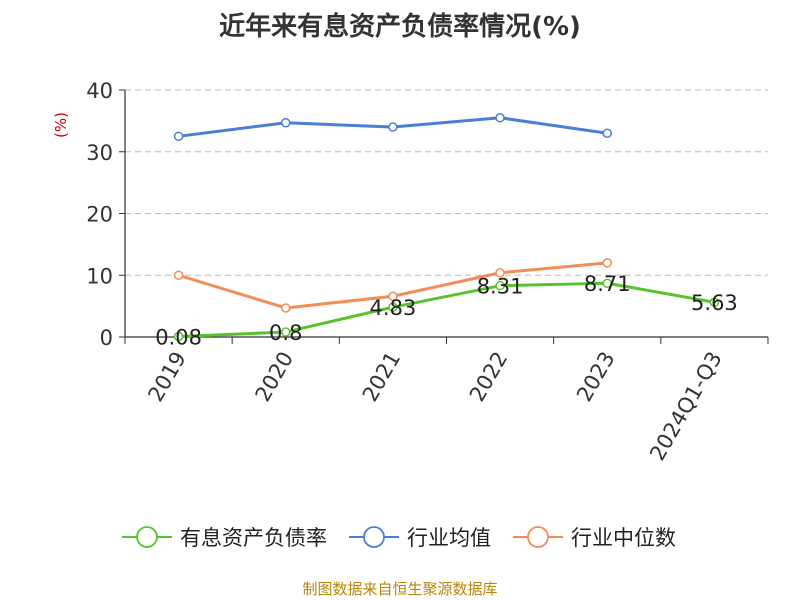  I want to click on data-label: 5.63, so click(714, 303).